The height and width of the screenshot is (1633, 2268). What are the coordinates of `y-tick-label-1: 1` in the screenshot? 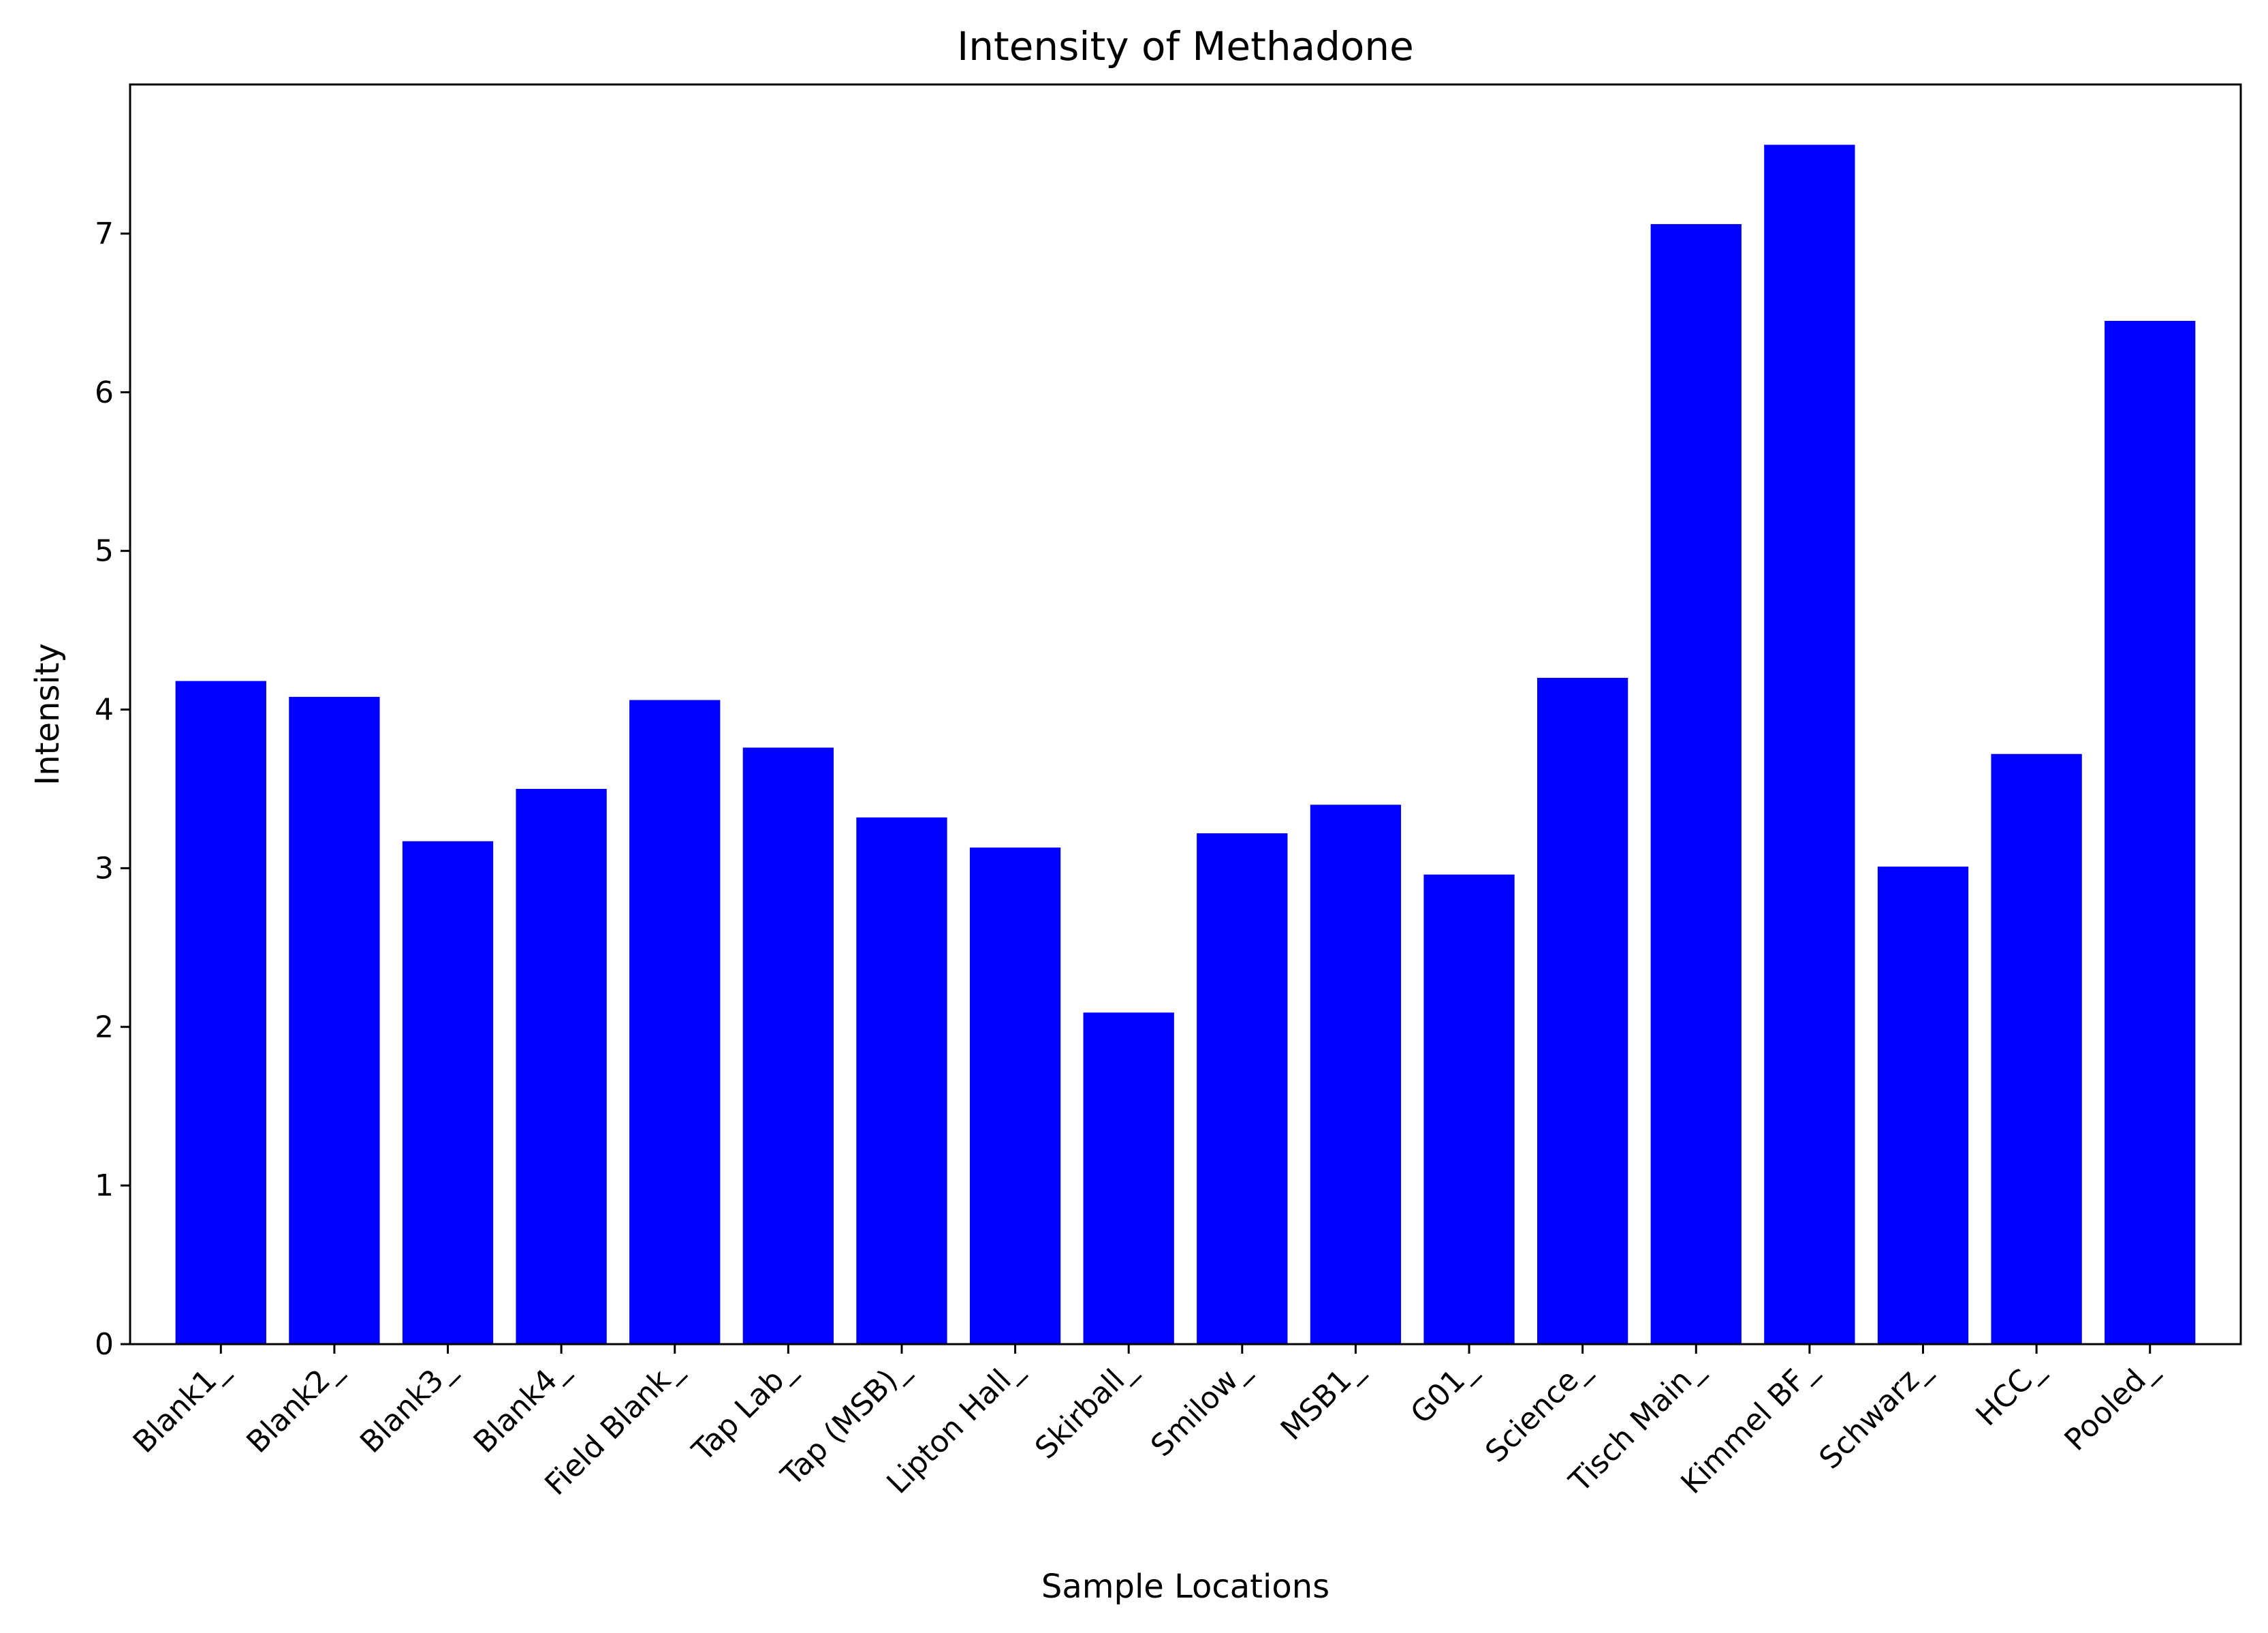 It's located at (104, 1185).